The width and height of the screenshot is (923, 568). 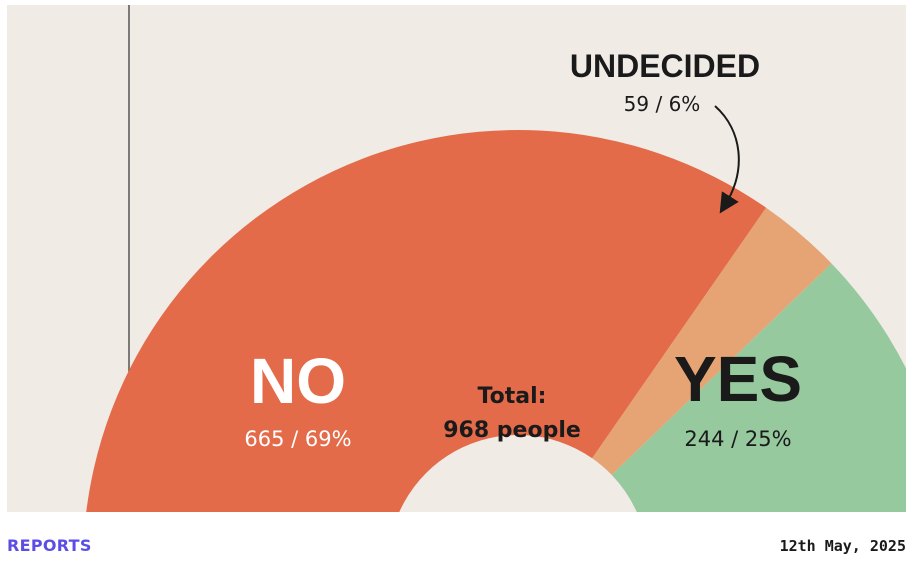 What do you see at coordinates (512, 396) in the screenshot?
I see `total-label: Total:` at bounding box center [512, 396].